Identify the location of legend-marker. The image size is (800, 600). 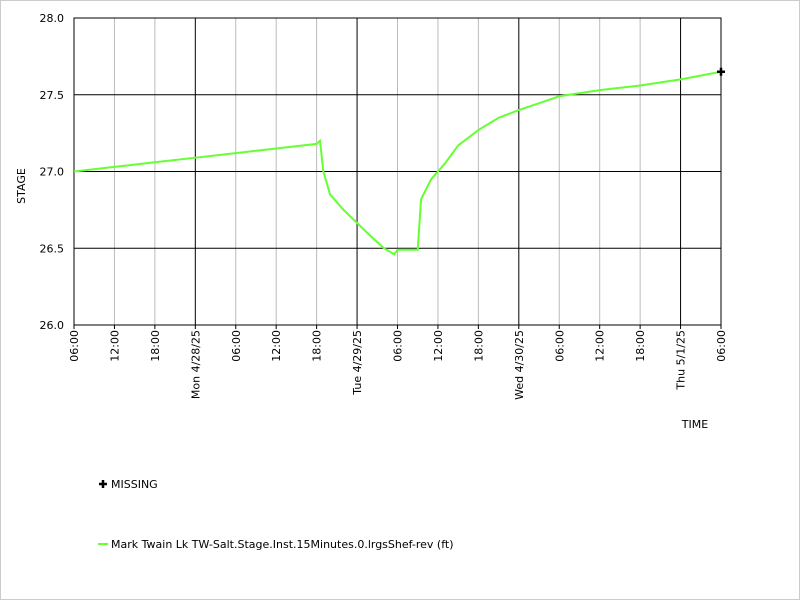
(103, 484).